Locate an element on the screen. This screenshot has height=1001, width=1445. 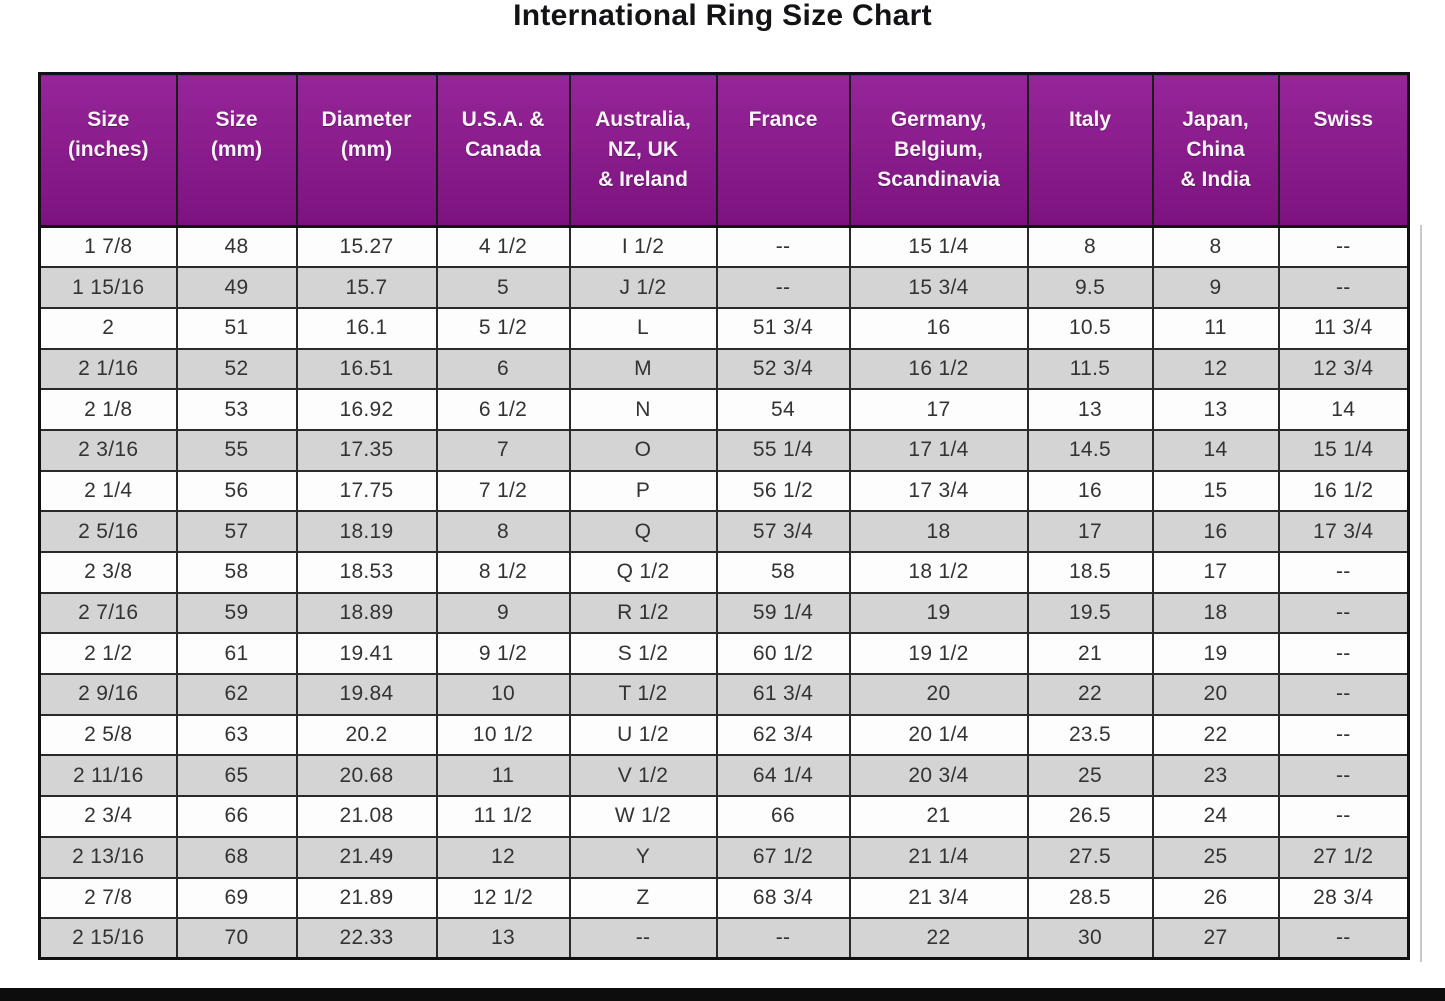
table-cell: 18 1/2 is located at coordinates (938, 572).